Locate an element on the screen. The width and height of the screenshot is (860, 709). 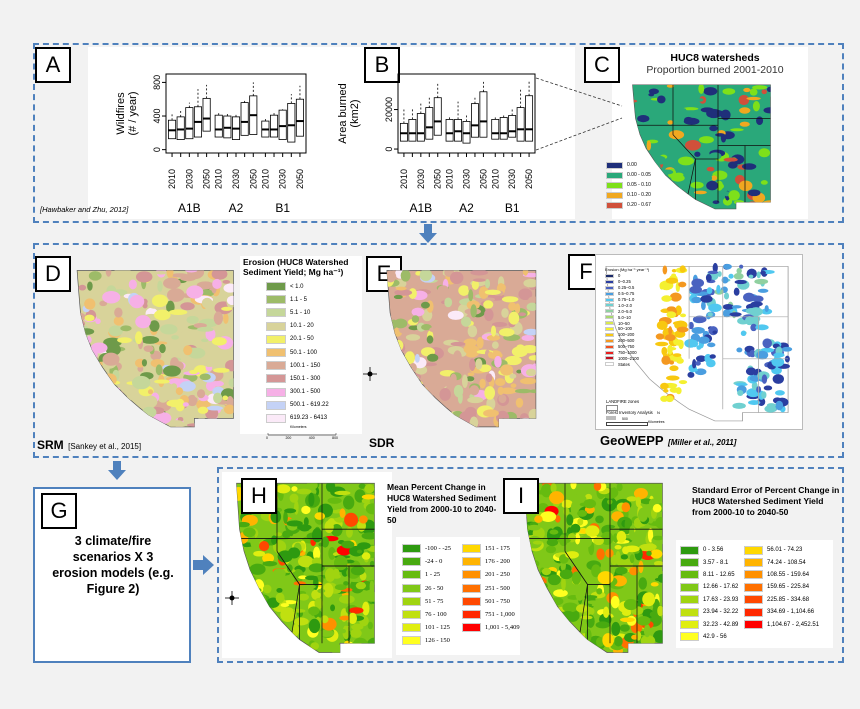
legend-label: -24 - 0 is located at coordinates (434, 562).